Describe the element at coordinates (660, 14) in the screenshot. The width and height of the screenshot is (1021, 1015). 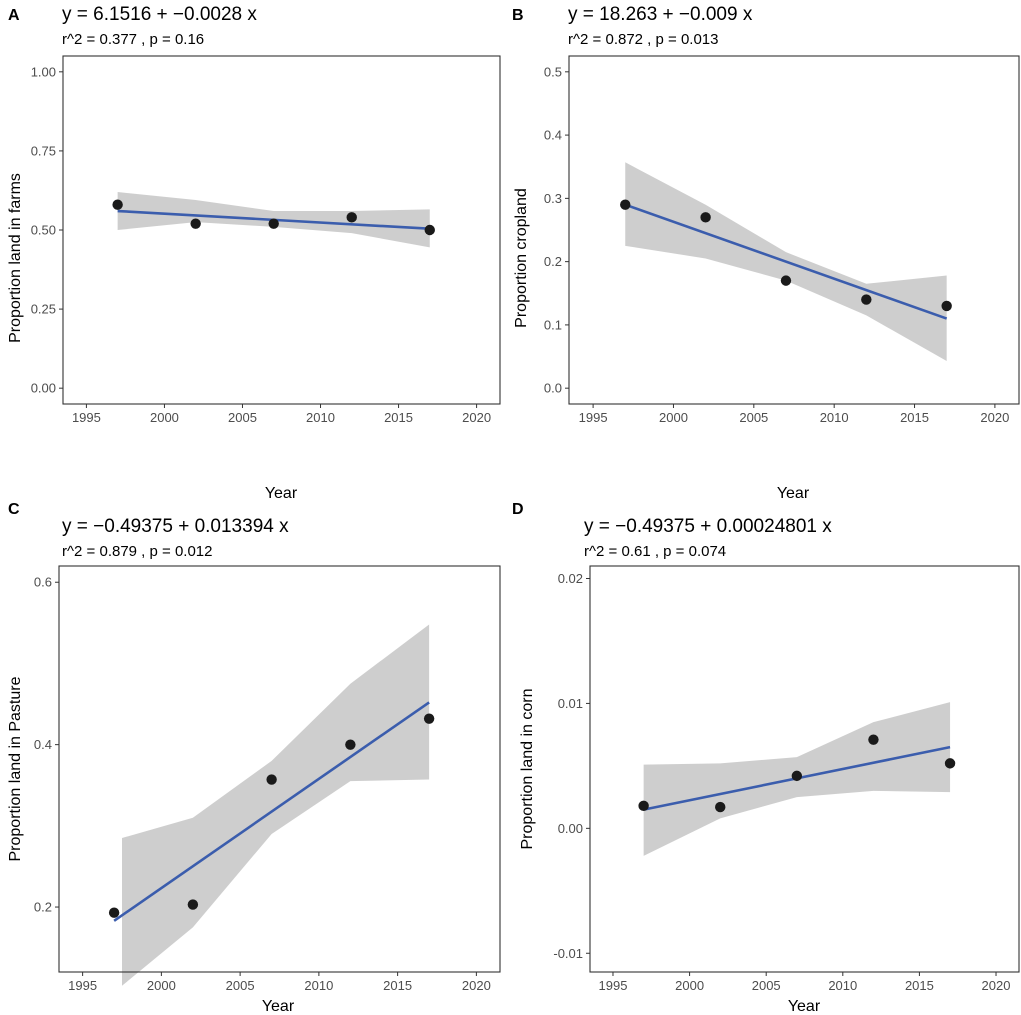
I see `regression-equation: y = 18.263 + −0.009 x` at that location.